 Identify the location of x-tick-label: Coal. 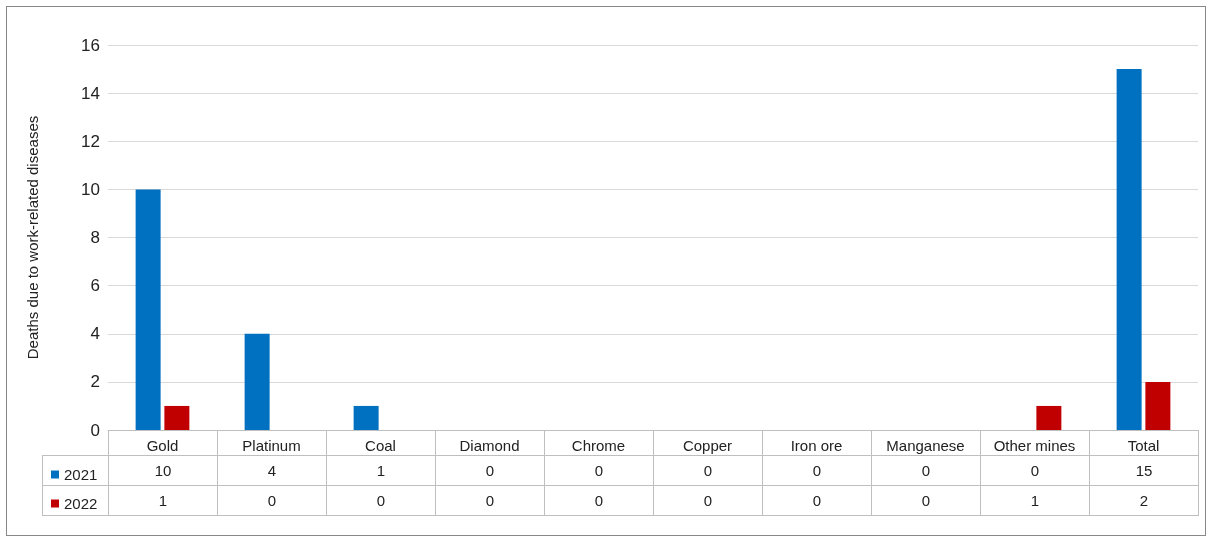
(380, 445).